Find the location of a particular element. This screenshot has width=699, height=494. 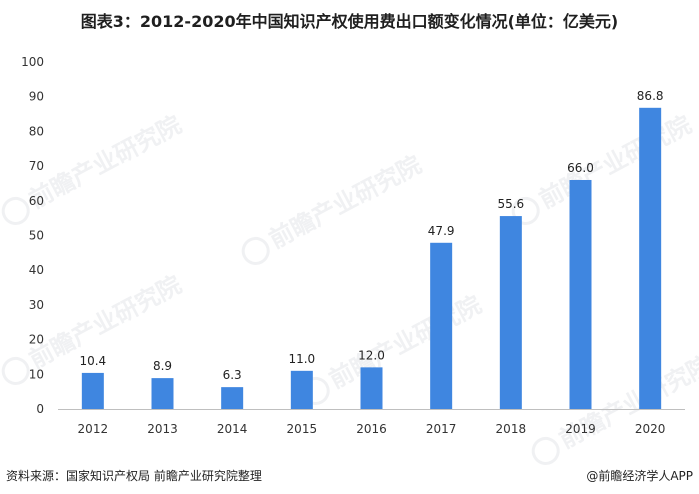

x-tick-label: 2015 is located at coordinates (302, 429).